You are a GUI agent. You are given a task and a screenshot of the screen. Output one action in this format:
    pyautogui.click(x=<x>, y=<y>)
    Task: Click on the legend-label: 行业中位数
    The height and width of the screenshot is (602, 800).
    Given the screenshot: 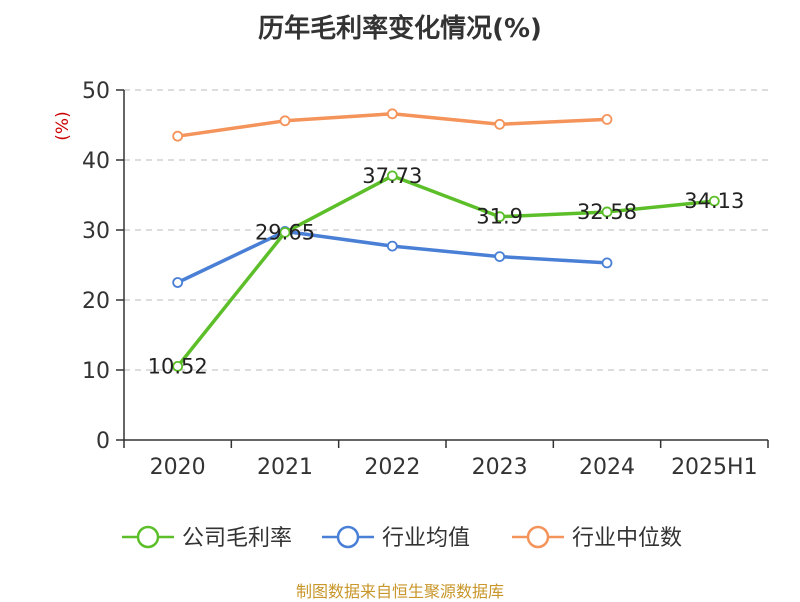 What is the action you would take?
    pyautogui.click(x=627, y=538)
    